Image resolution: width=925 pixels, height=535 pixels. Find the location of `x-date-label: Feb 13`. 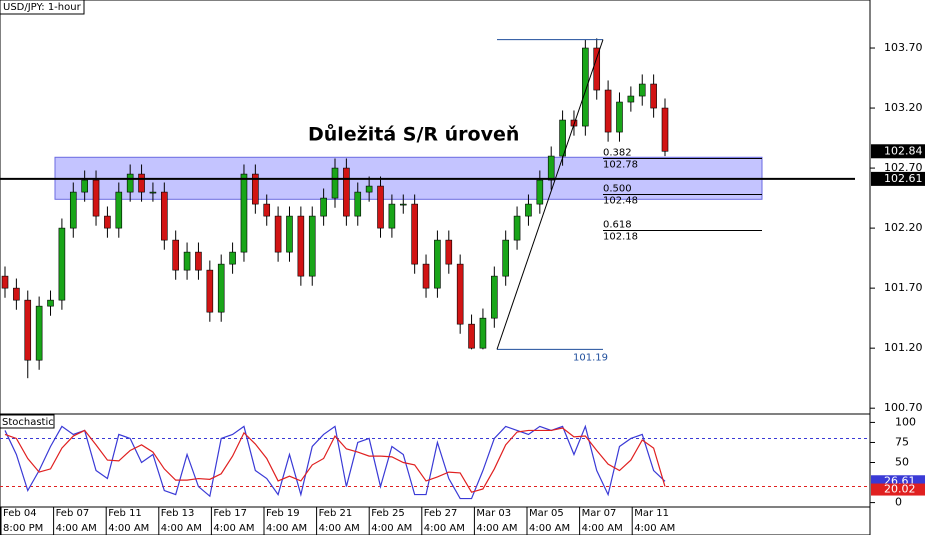

x-date-label: Feb 13 is located at coordinates (178, 513).